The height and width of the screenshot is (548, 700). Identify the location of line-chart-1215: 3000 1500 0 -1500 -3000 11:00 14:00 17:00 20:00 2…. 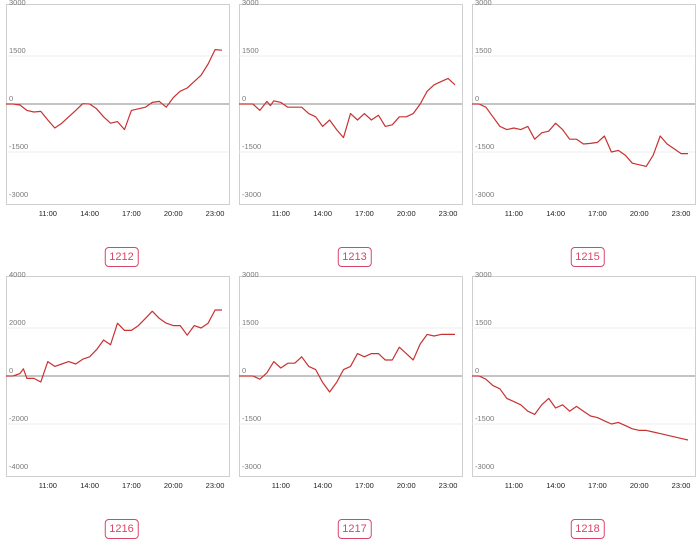
(584, 109).